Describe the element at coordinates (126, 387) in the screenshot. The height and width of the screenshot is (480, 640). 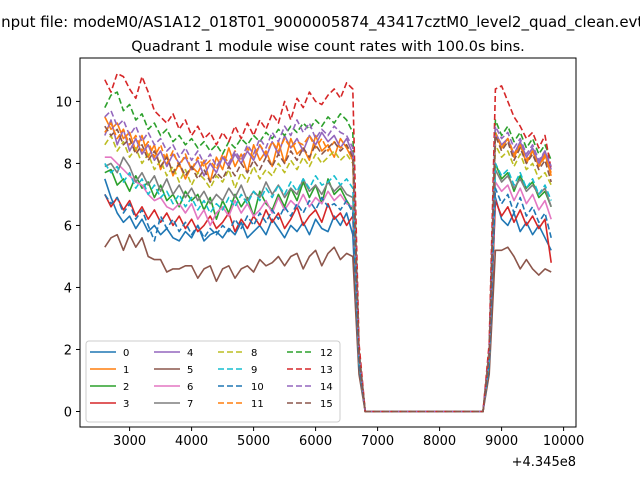
I see `legend-label-2: 2` at that location.